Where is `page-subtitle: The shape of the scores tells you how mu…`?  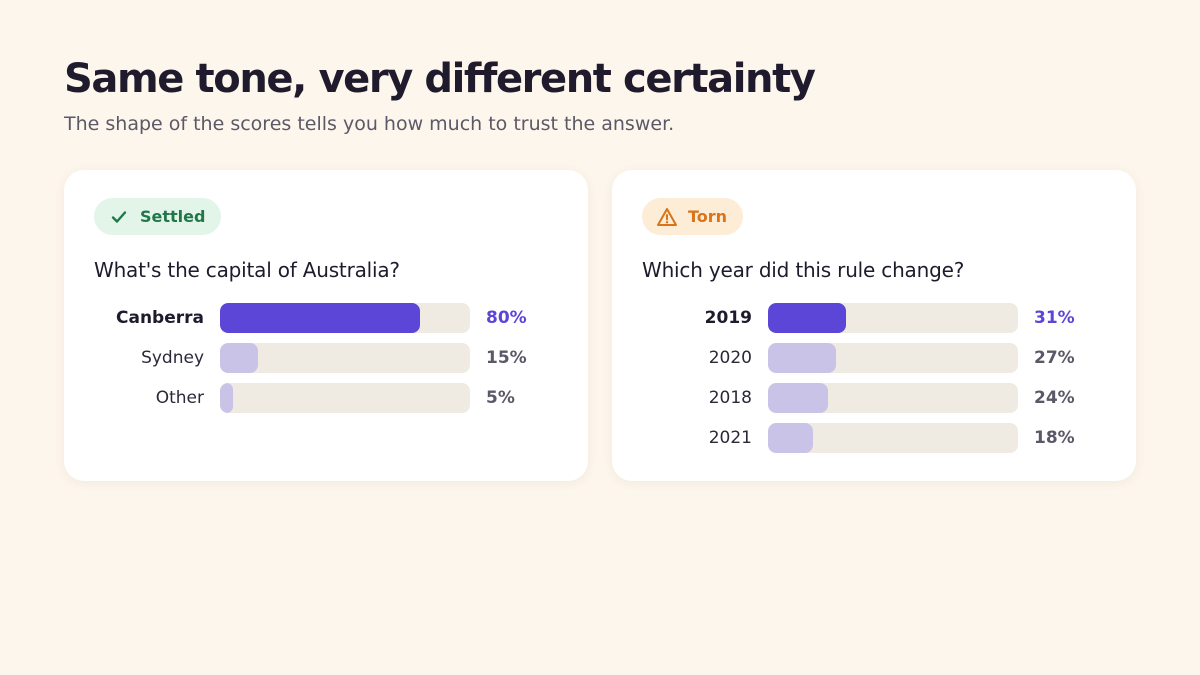
page-subtitle: The shape of the scores tells you how mu… is located at coordinates (369, 124).